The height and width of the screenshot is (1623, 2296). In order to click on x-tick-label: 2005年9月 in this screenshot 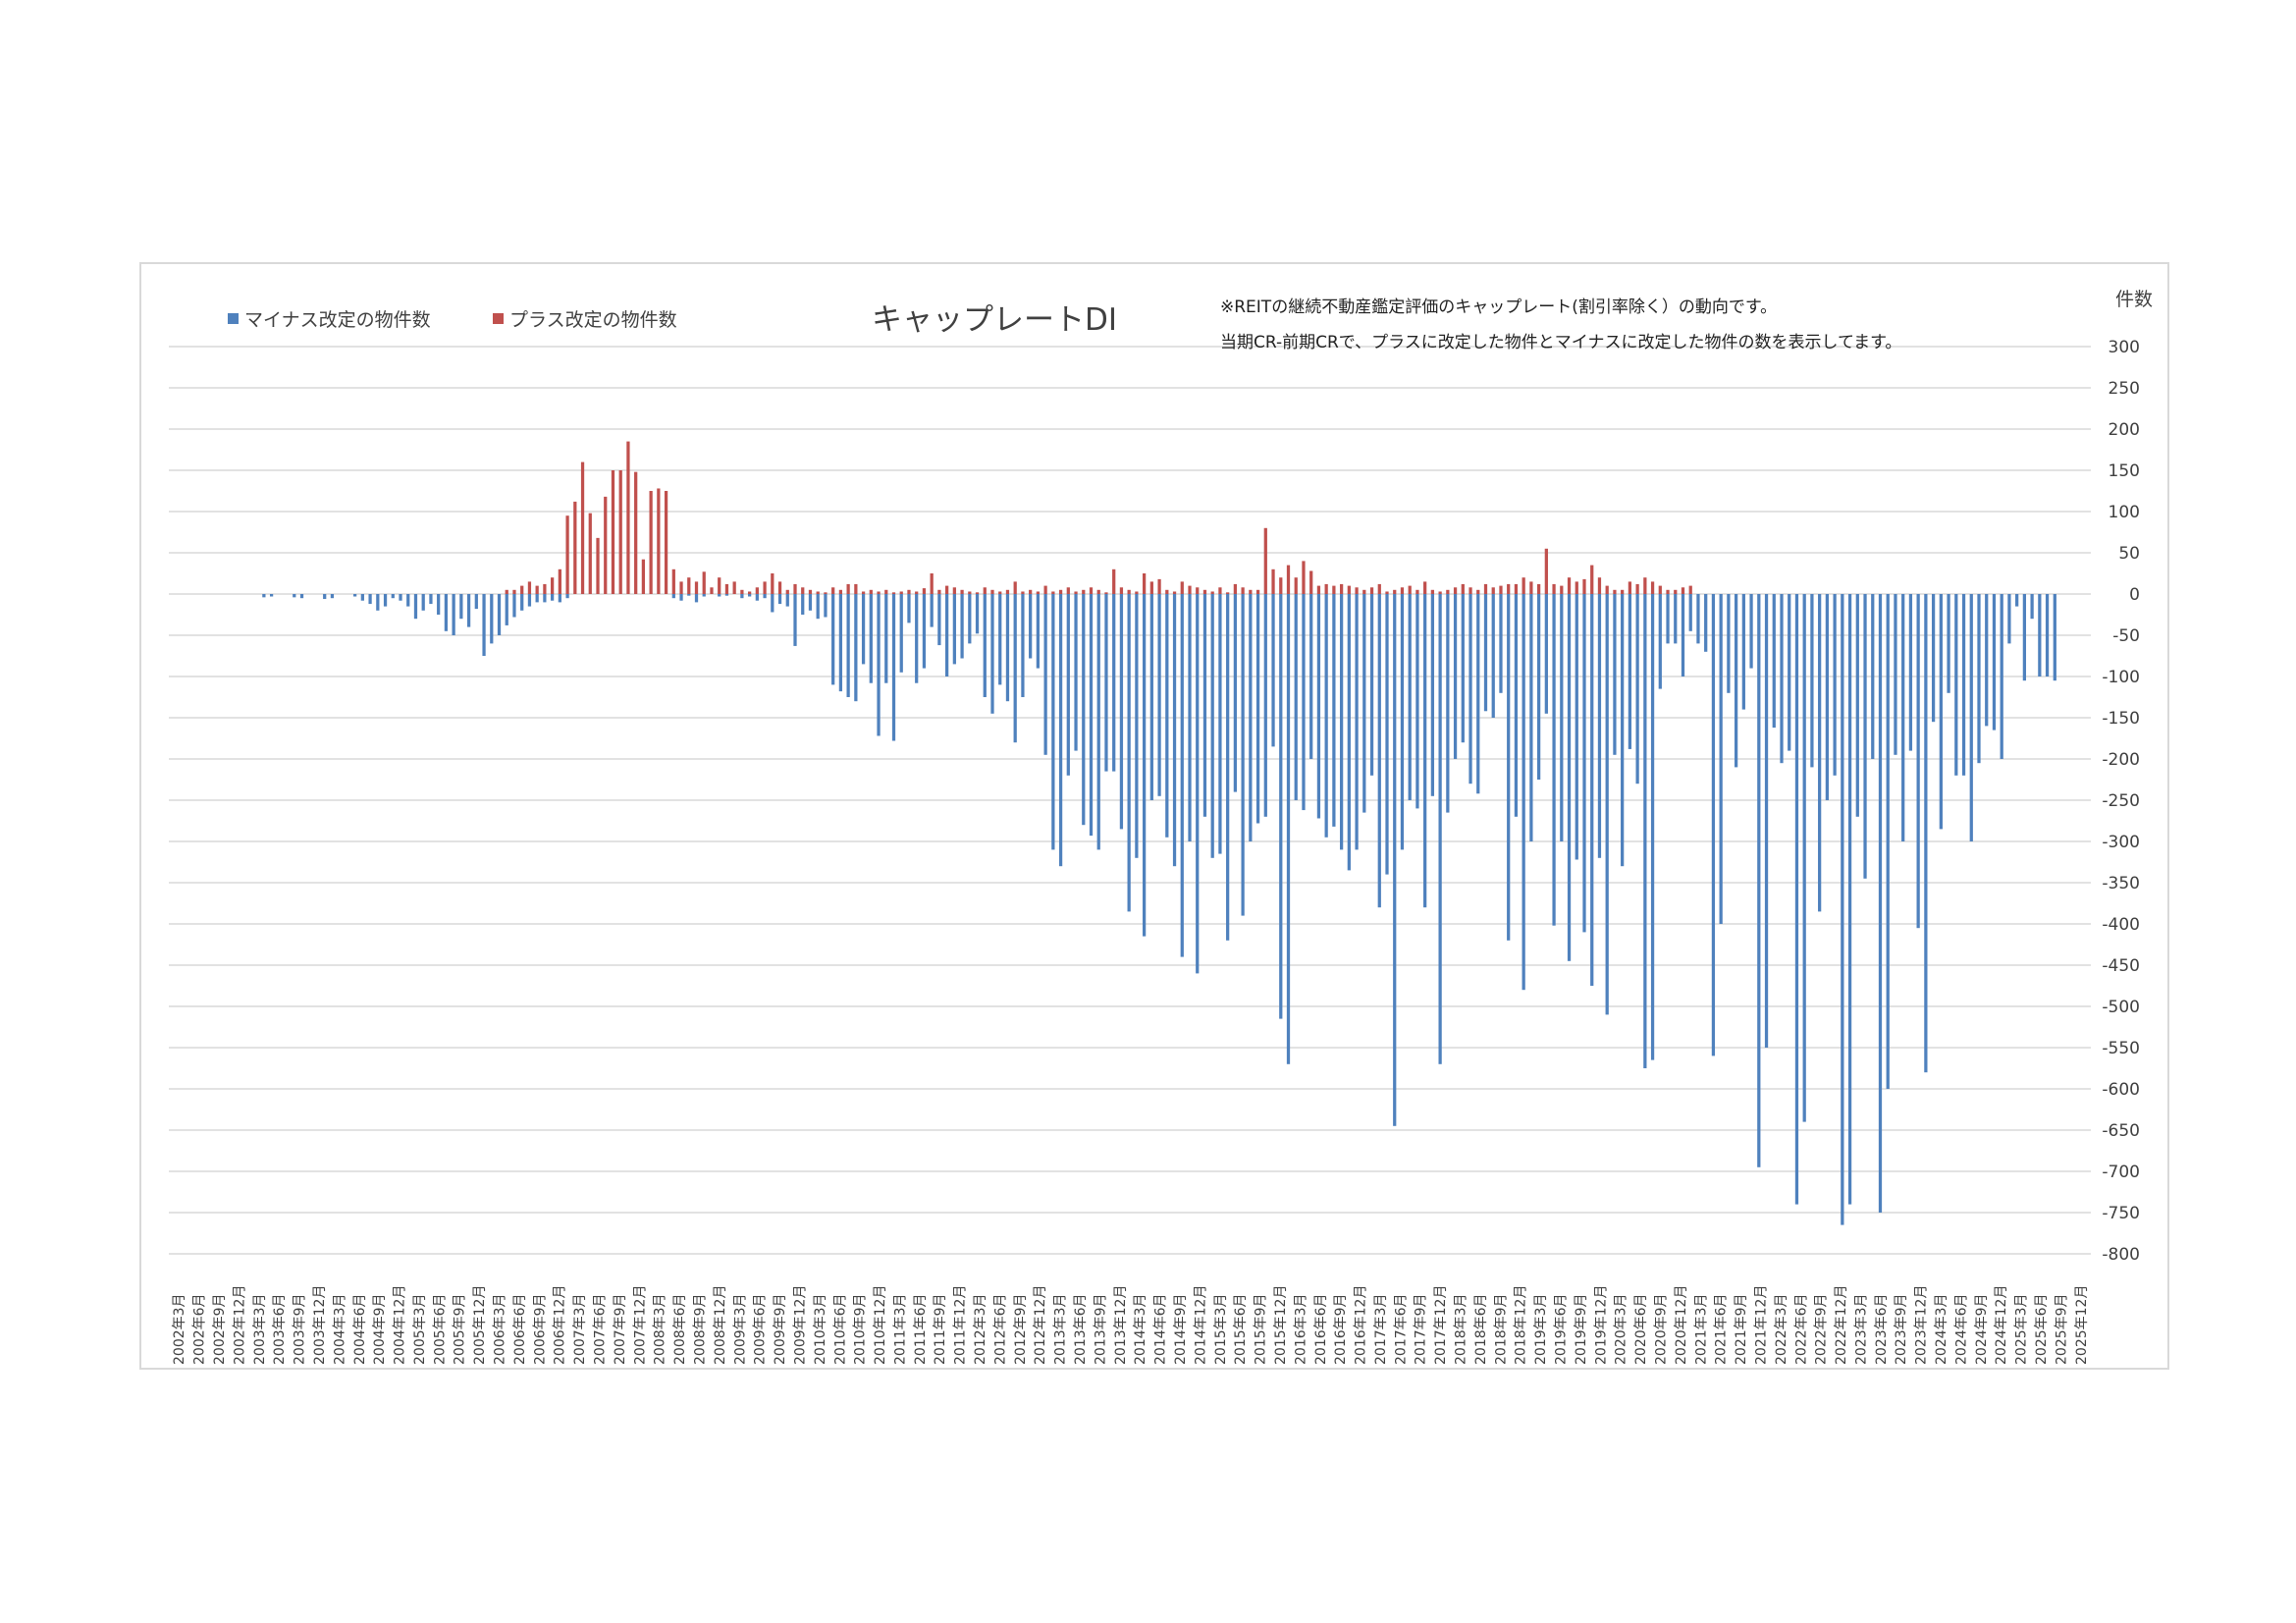, I will do `click(460, 1329)`.